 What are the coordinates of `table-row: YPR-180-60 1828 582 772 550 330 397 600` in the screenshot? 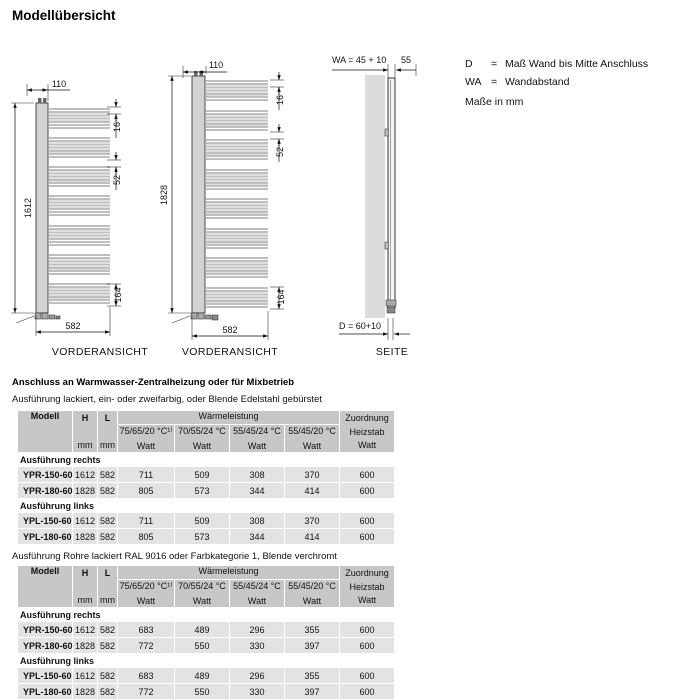 It's located at (206, 645).